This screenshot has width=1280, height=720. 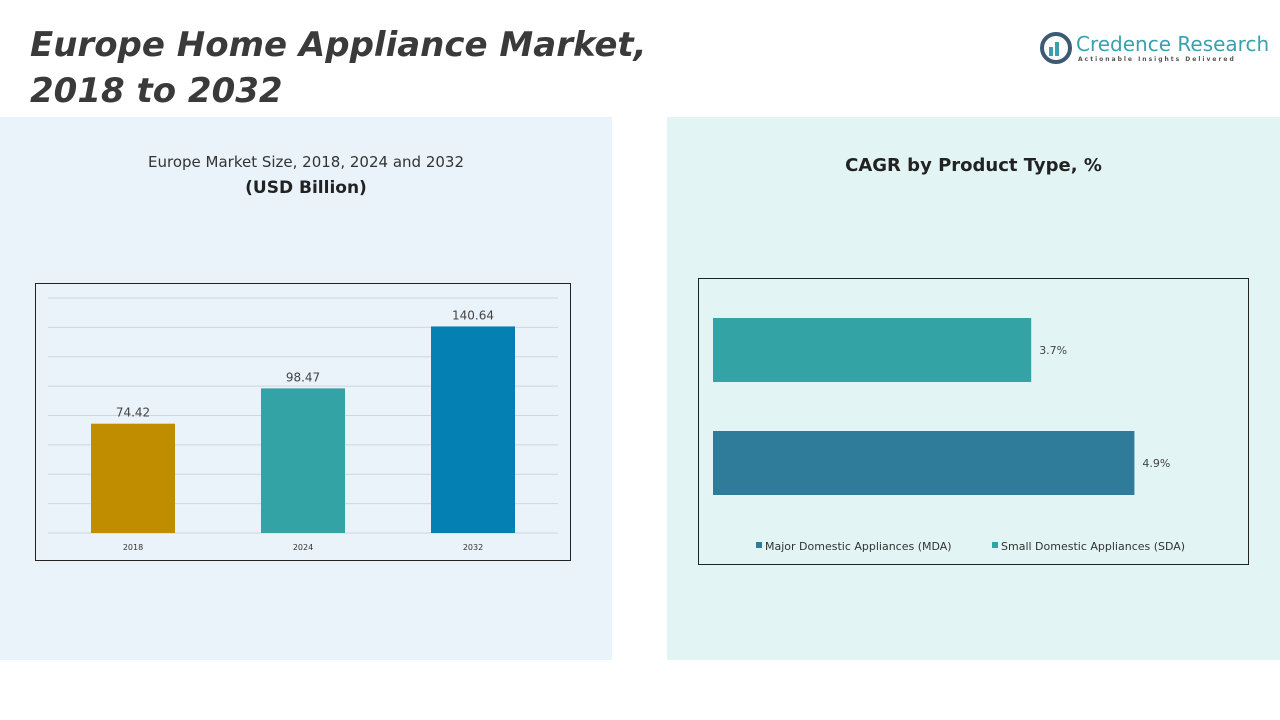 I want to click on logo-icon, so click(x=1056, y=48).